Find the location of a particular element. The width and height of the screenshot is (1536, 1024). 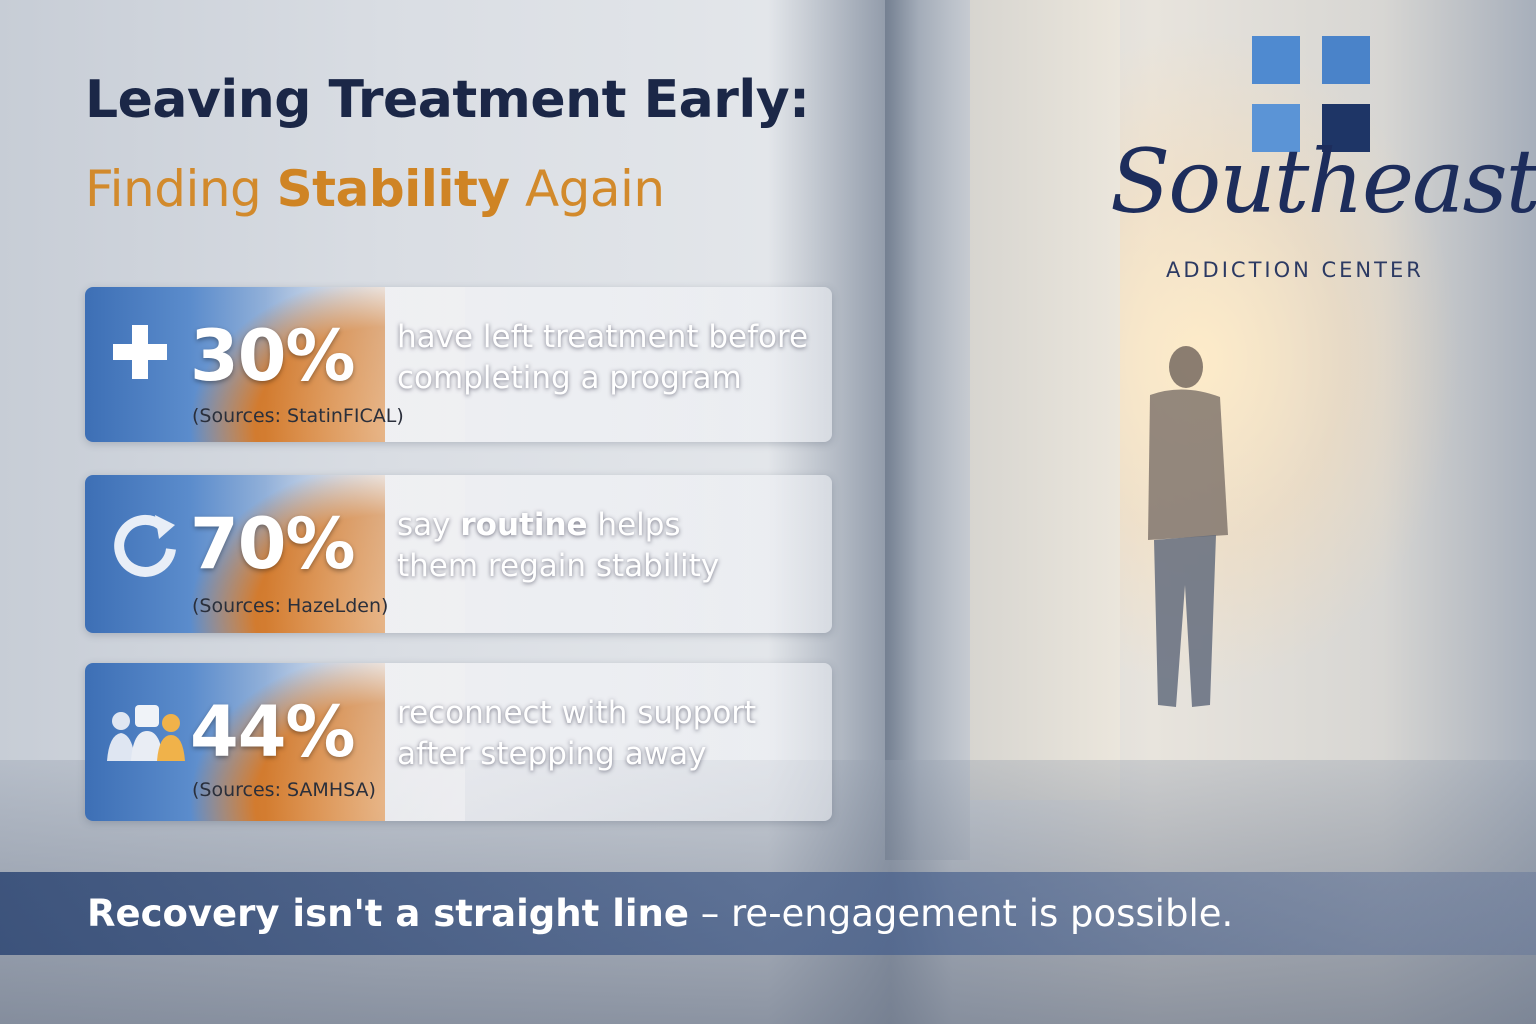

subtitle-bold: Stability is located at coordinates (393, 189).